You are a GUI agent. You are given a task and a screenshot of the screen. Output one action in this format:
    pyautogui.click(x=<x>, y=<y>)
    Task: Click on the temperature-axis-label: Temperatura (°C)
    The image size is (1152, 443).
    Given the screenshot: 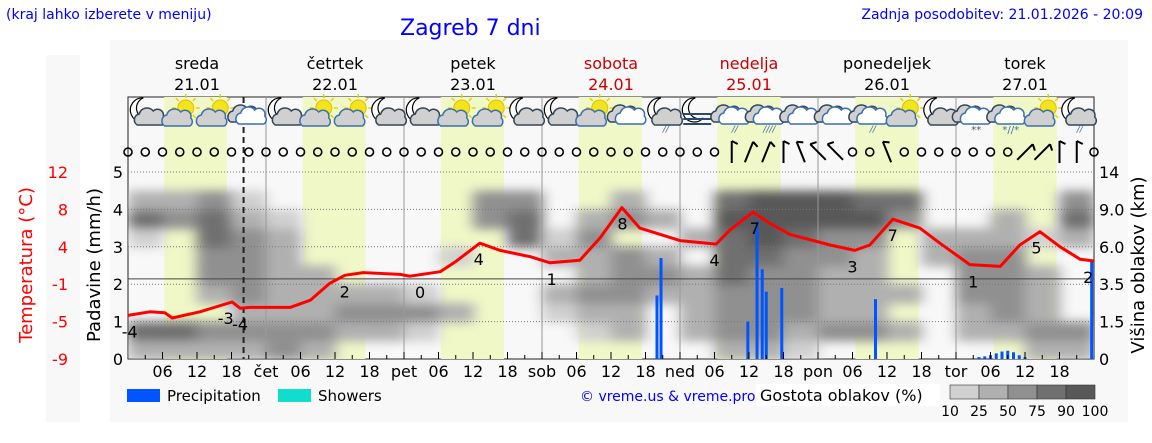 What is the action you would take?
    pyautogui.click(x=26, y=265)
    